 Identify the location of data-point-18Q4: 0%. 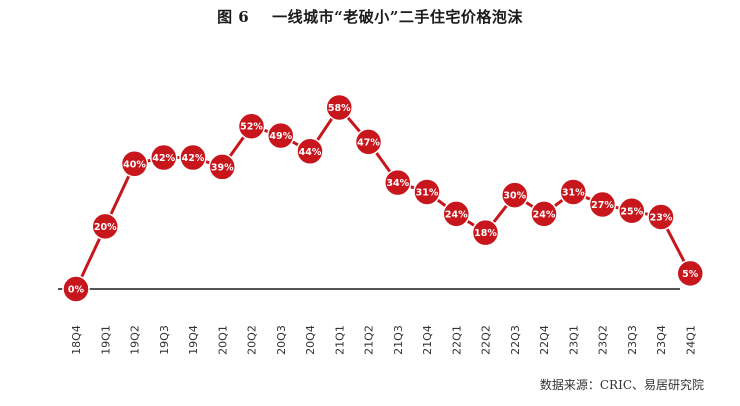
(76, 289).